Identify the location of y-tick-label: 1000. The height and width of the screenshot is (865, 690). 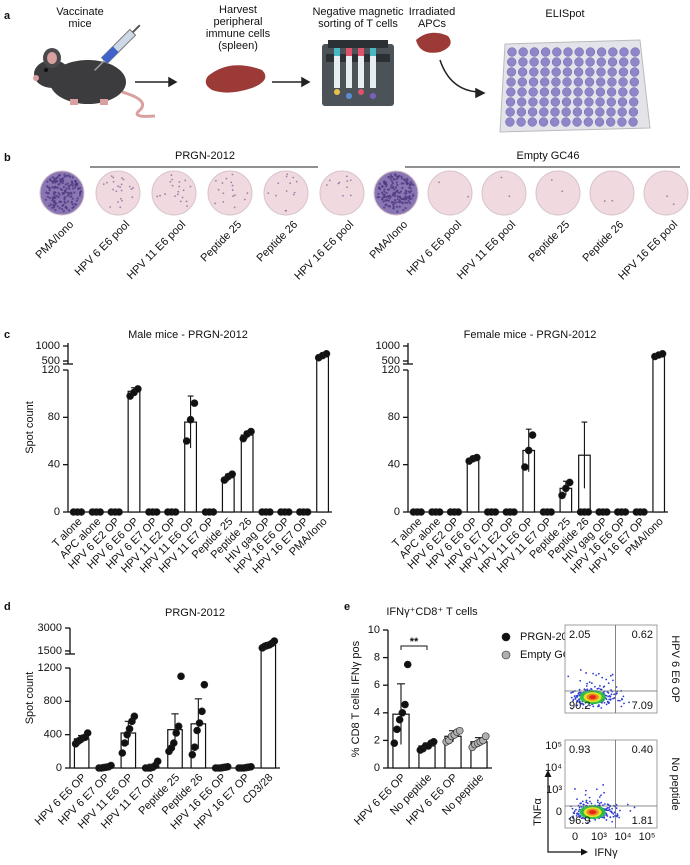
(388, 346).